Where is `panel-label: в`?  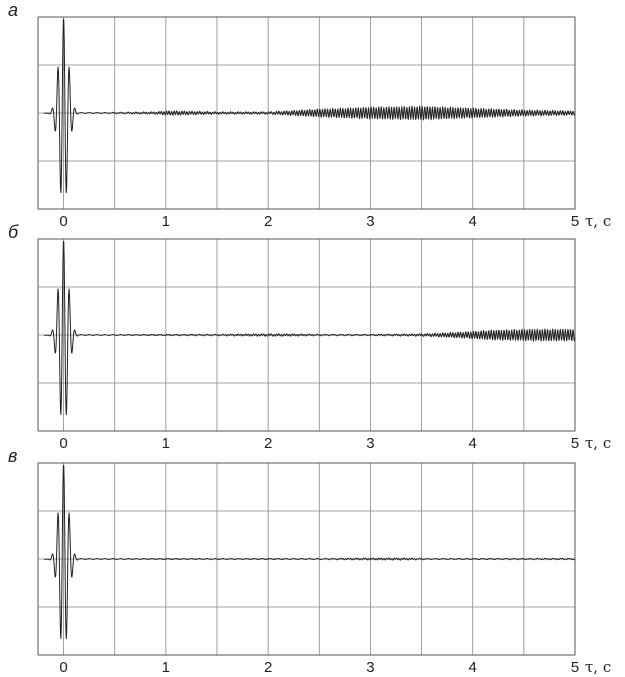 panel-label: в is located at coordinates (12, 456).